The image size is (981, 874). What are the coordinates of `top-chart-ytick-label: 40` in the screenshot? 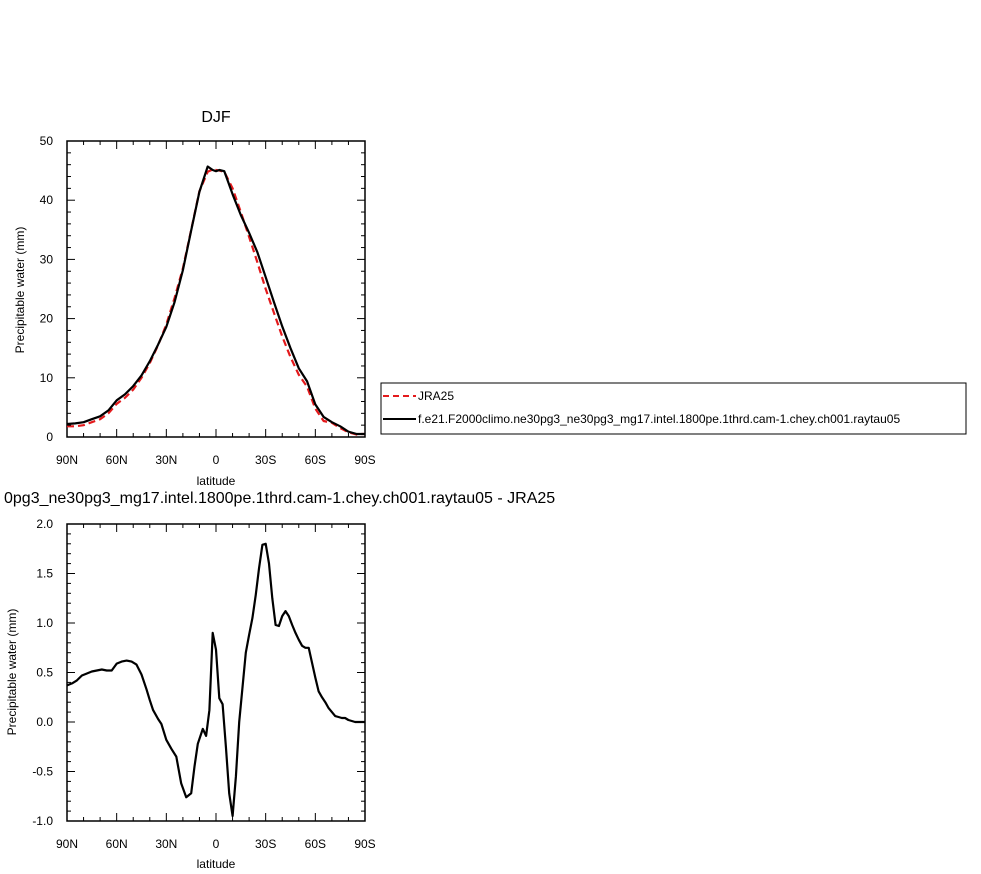 It's located at (47, 200).